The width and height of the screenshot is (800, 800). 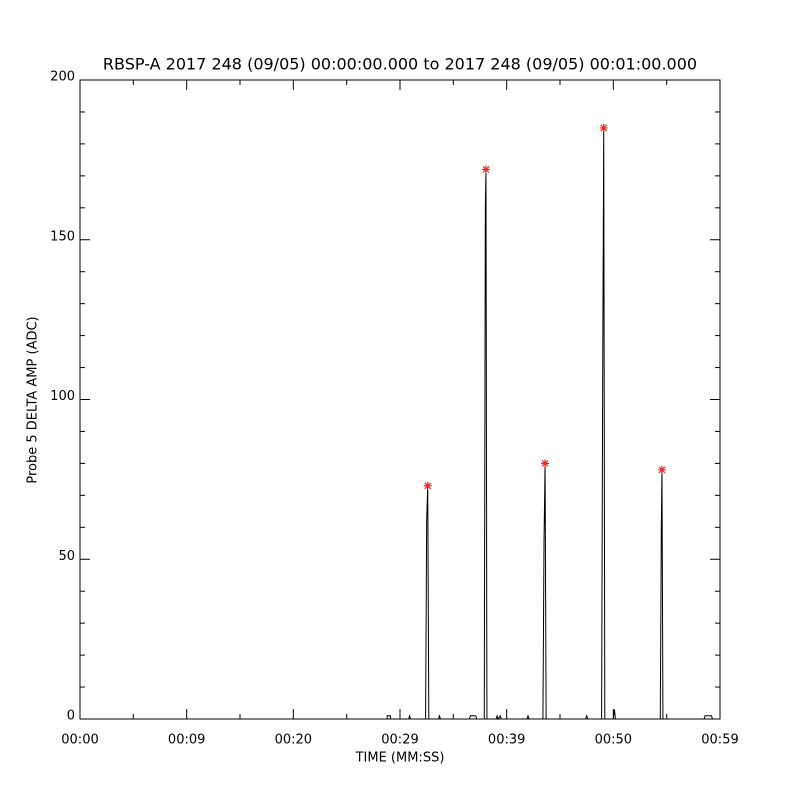 I want to click on y-tick-label: 100, so click(x=62, y=396).